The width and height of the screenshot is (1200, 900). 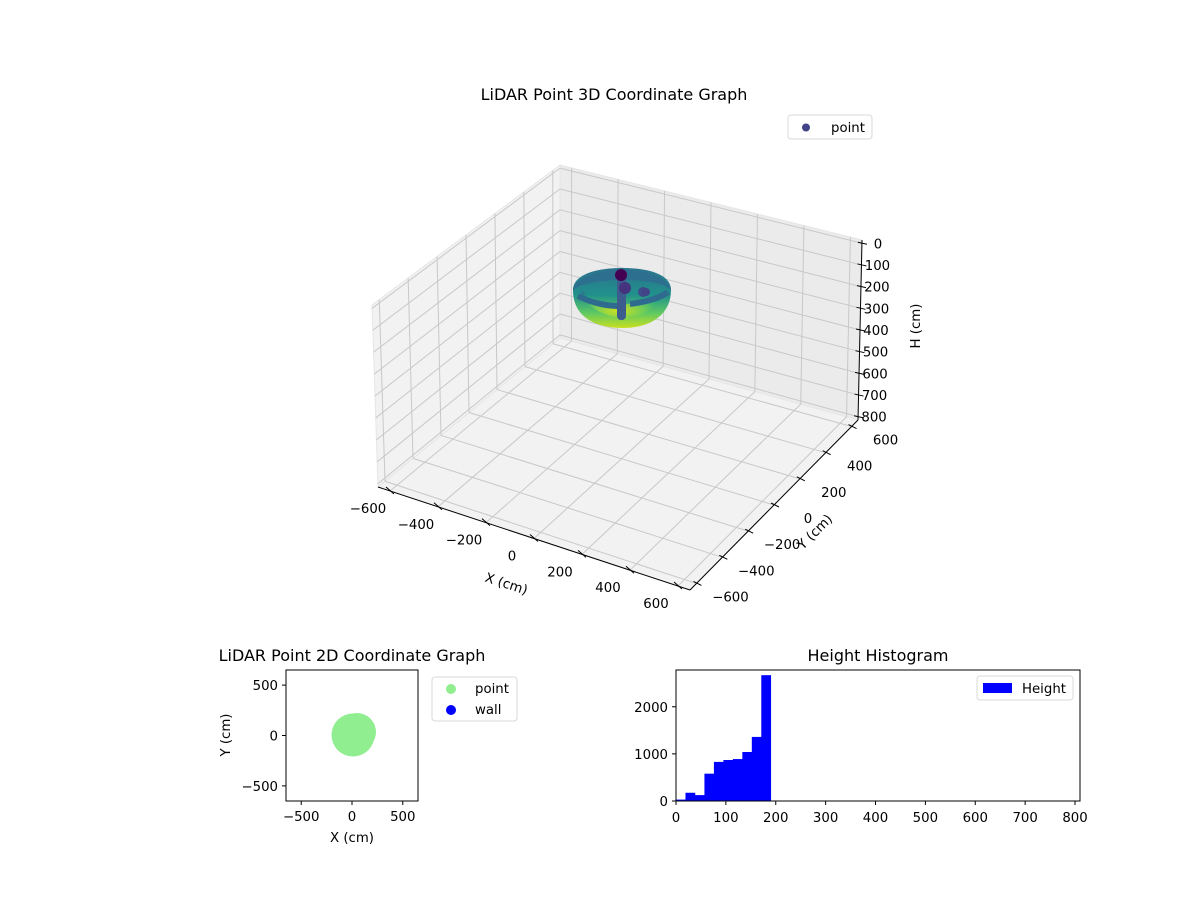 I want to click on histogram-legend: Height, so click(x=1025, y=688).